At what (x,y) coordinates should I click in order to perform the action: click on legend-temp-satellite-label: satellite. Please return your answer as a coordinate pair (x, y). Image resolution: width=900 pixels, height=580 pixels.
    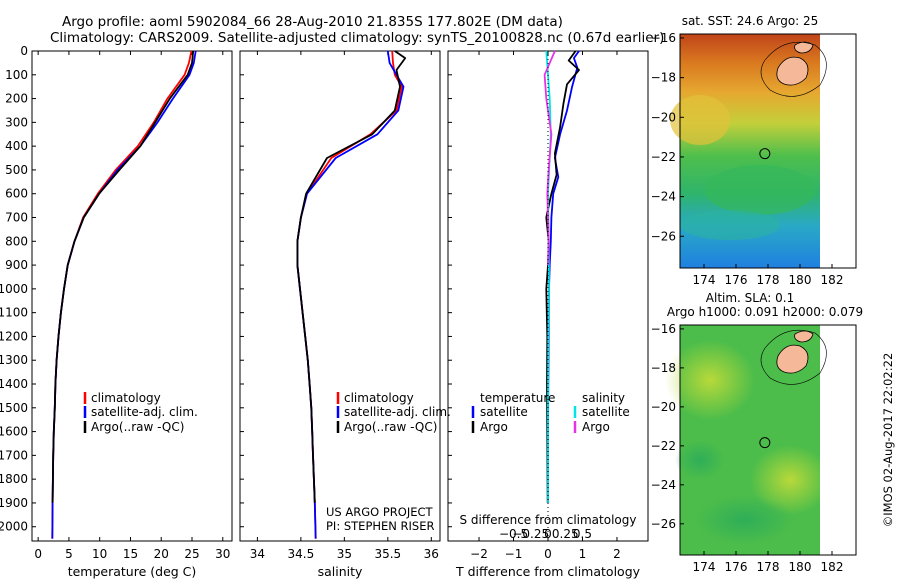
    Looking at the image, I should click on (504, 412).